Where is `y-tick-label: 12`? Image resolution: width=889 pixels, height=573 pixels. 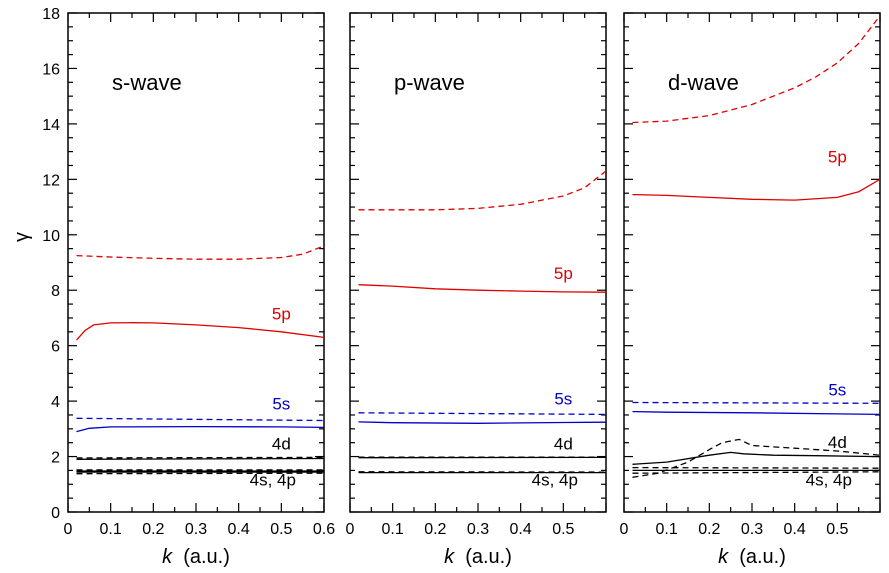
y-tick-label: 12 is located at coordinates (51, 180).